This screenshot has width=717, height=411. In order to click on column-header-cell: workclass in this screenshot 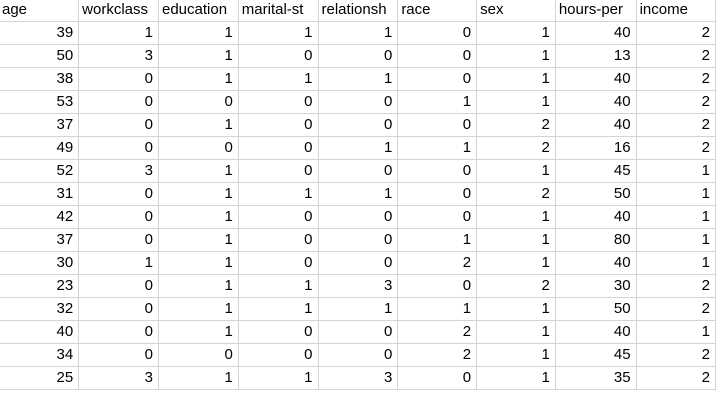, I will do `click(118, 11)`.